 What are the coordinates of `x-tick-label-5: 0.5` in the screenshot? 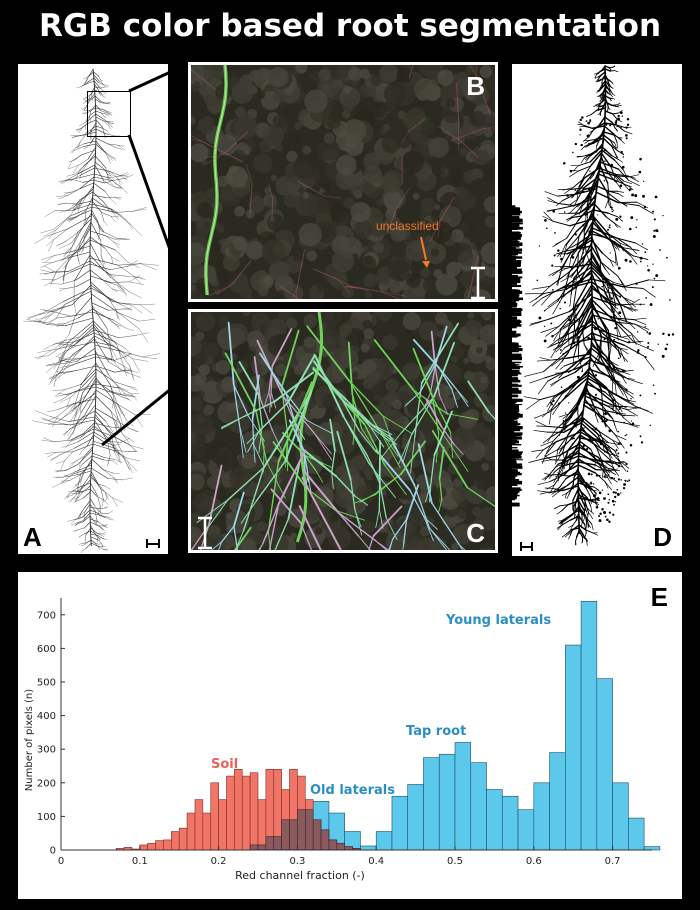 It's located at (455, 861).